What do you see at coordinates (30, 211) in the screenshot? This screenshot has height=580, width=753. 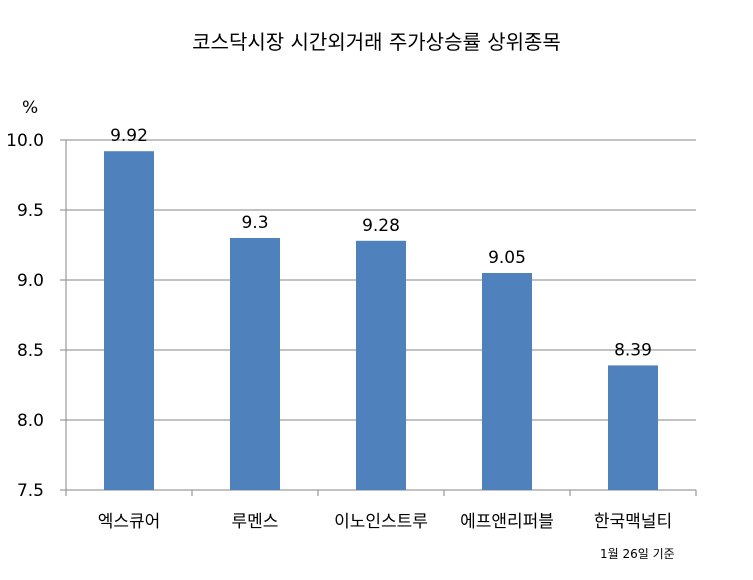 I see `y-tick-label: 9.5` at bounding box center [30, 211].